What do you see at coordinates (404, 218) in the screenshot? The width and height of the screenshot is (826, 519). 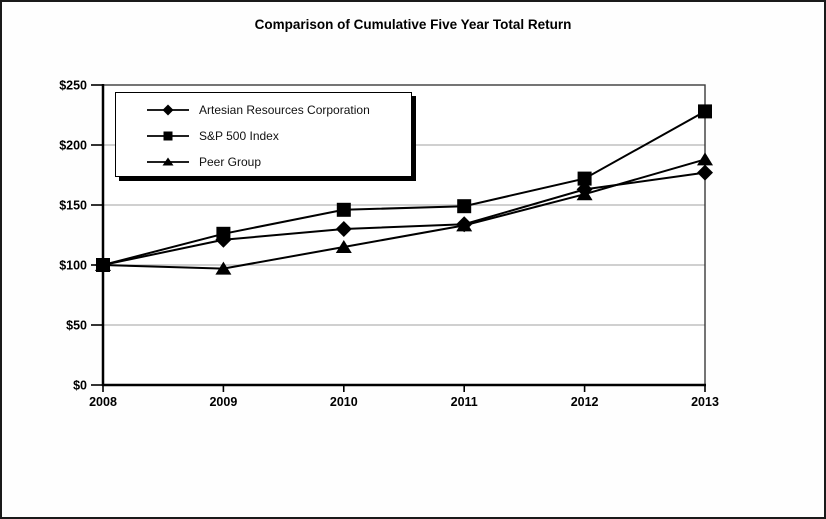 I see `series-line` at bounding box center [404, 218].